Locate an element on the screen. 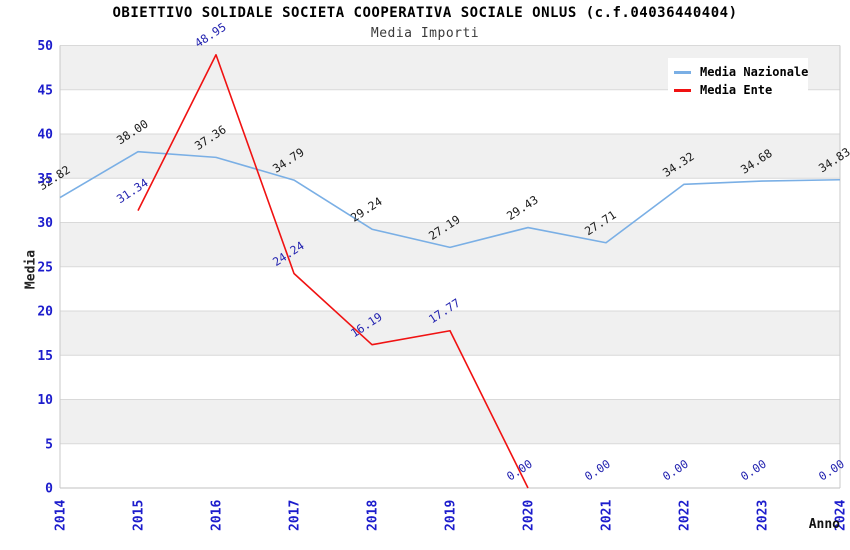 This screenshot has height=550, width=850. x-tick-label: 2018 is located at coordinates (373, 515).